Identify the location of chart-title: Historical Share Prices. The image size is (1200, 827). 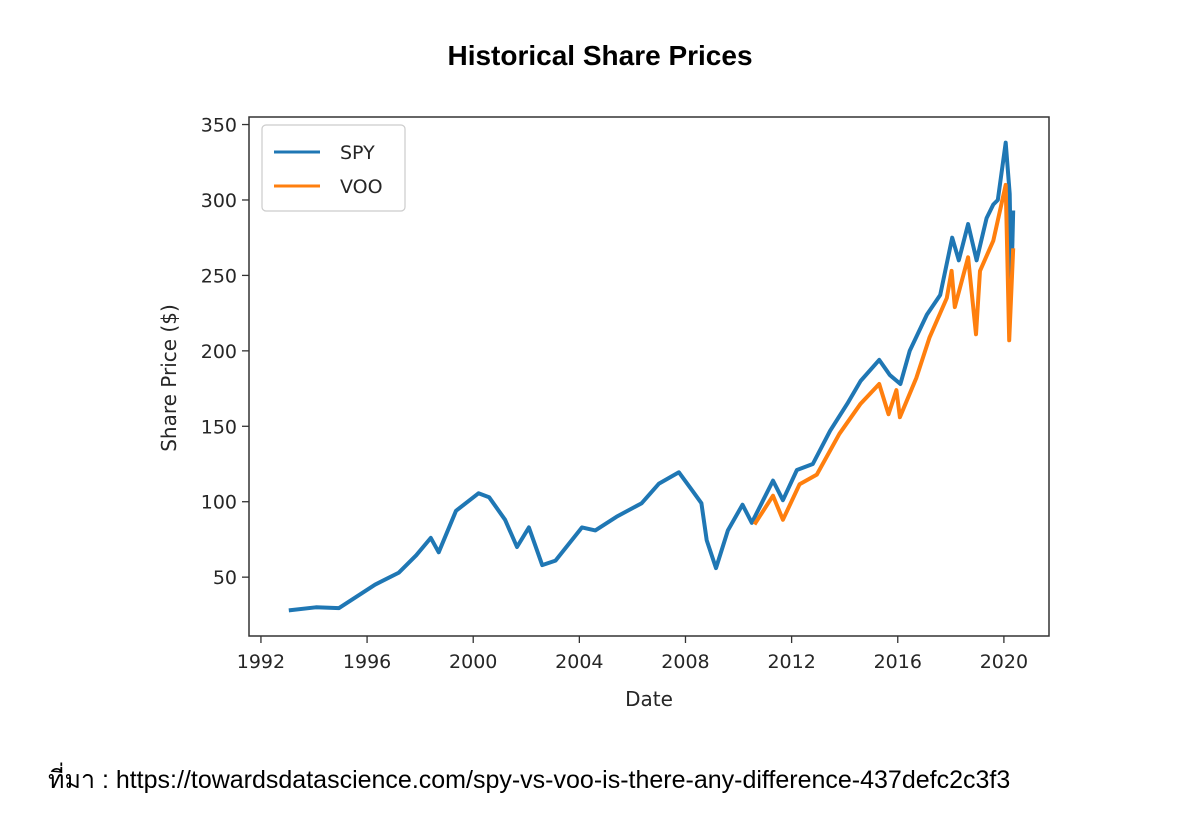
(600, 55).